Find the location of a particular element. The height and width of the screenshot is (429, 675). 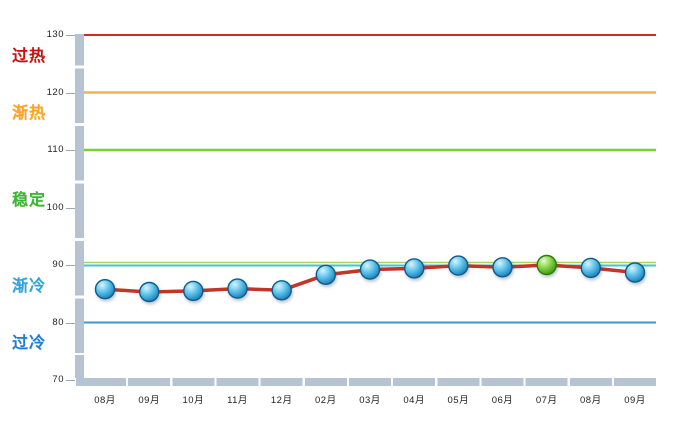

x-tick-label-6: 03月 is located at coordinates (370, 400).